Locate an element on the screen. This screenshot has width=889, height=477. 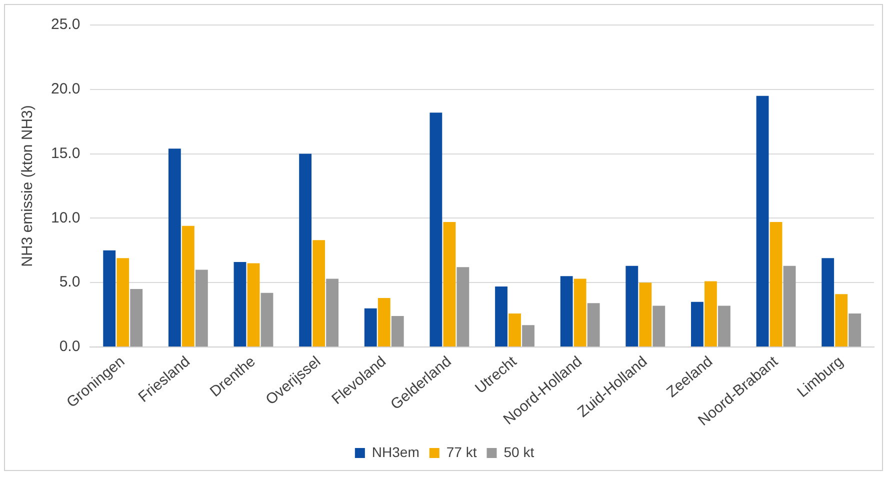
y-axis-title: NH3 emissie (kton NH3) is located at coordinates (27, 186).